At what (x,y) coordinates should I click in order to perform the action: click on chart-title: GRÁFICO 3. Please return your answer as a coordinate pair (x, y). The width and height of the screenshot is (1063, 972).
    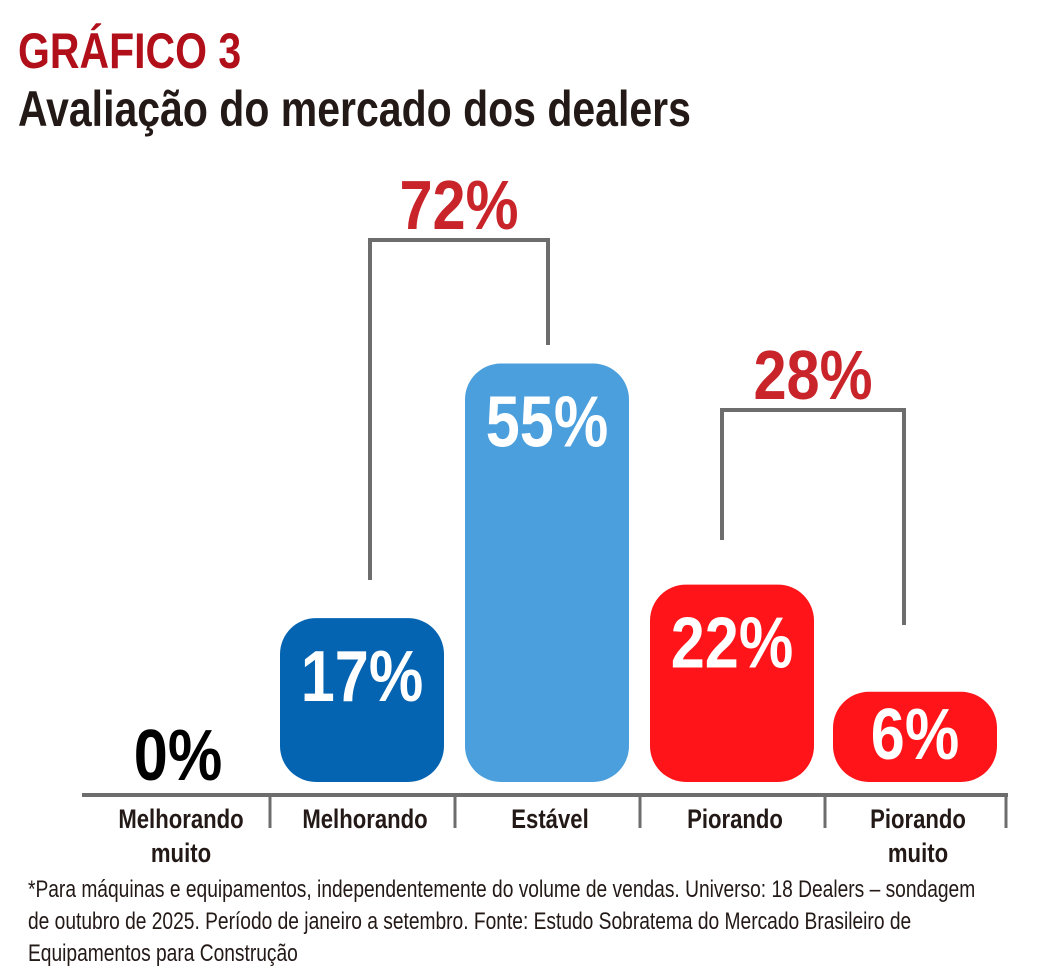
    Looking at the image, I should click on (129, 51).